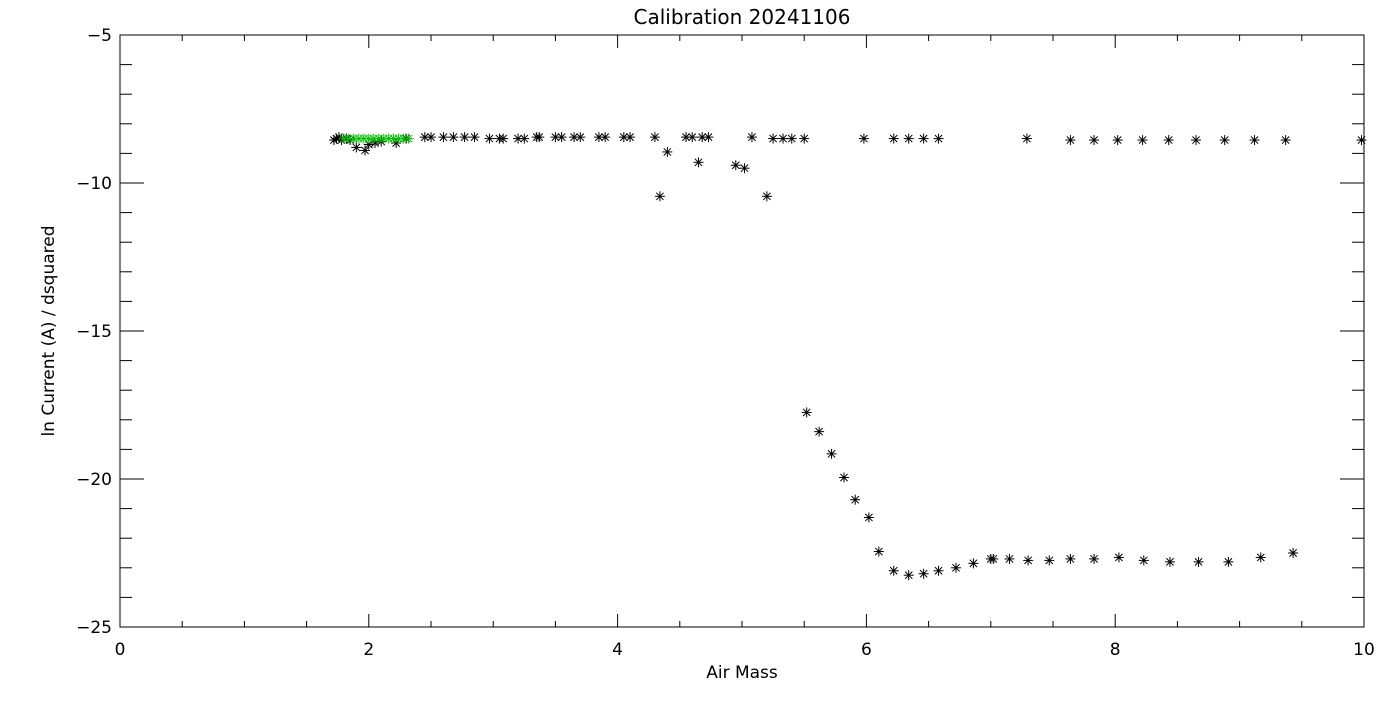 The height and width of the screenshot is (705, 1400). What do you see at coordinates (99, 36) in the screenshot?
I see `y-tick-label: −5` at bounding box center [99, 36].